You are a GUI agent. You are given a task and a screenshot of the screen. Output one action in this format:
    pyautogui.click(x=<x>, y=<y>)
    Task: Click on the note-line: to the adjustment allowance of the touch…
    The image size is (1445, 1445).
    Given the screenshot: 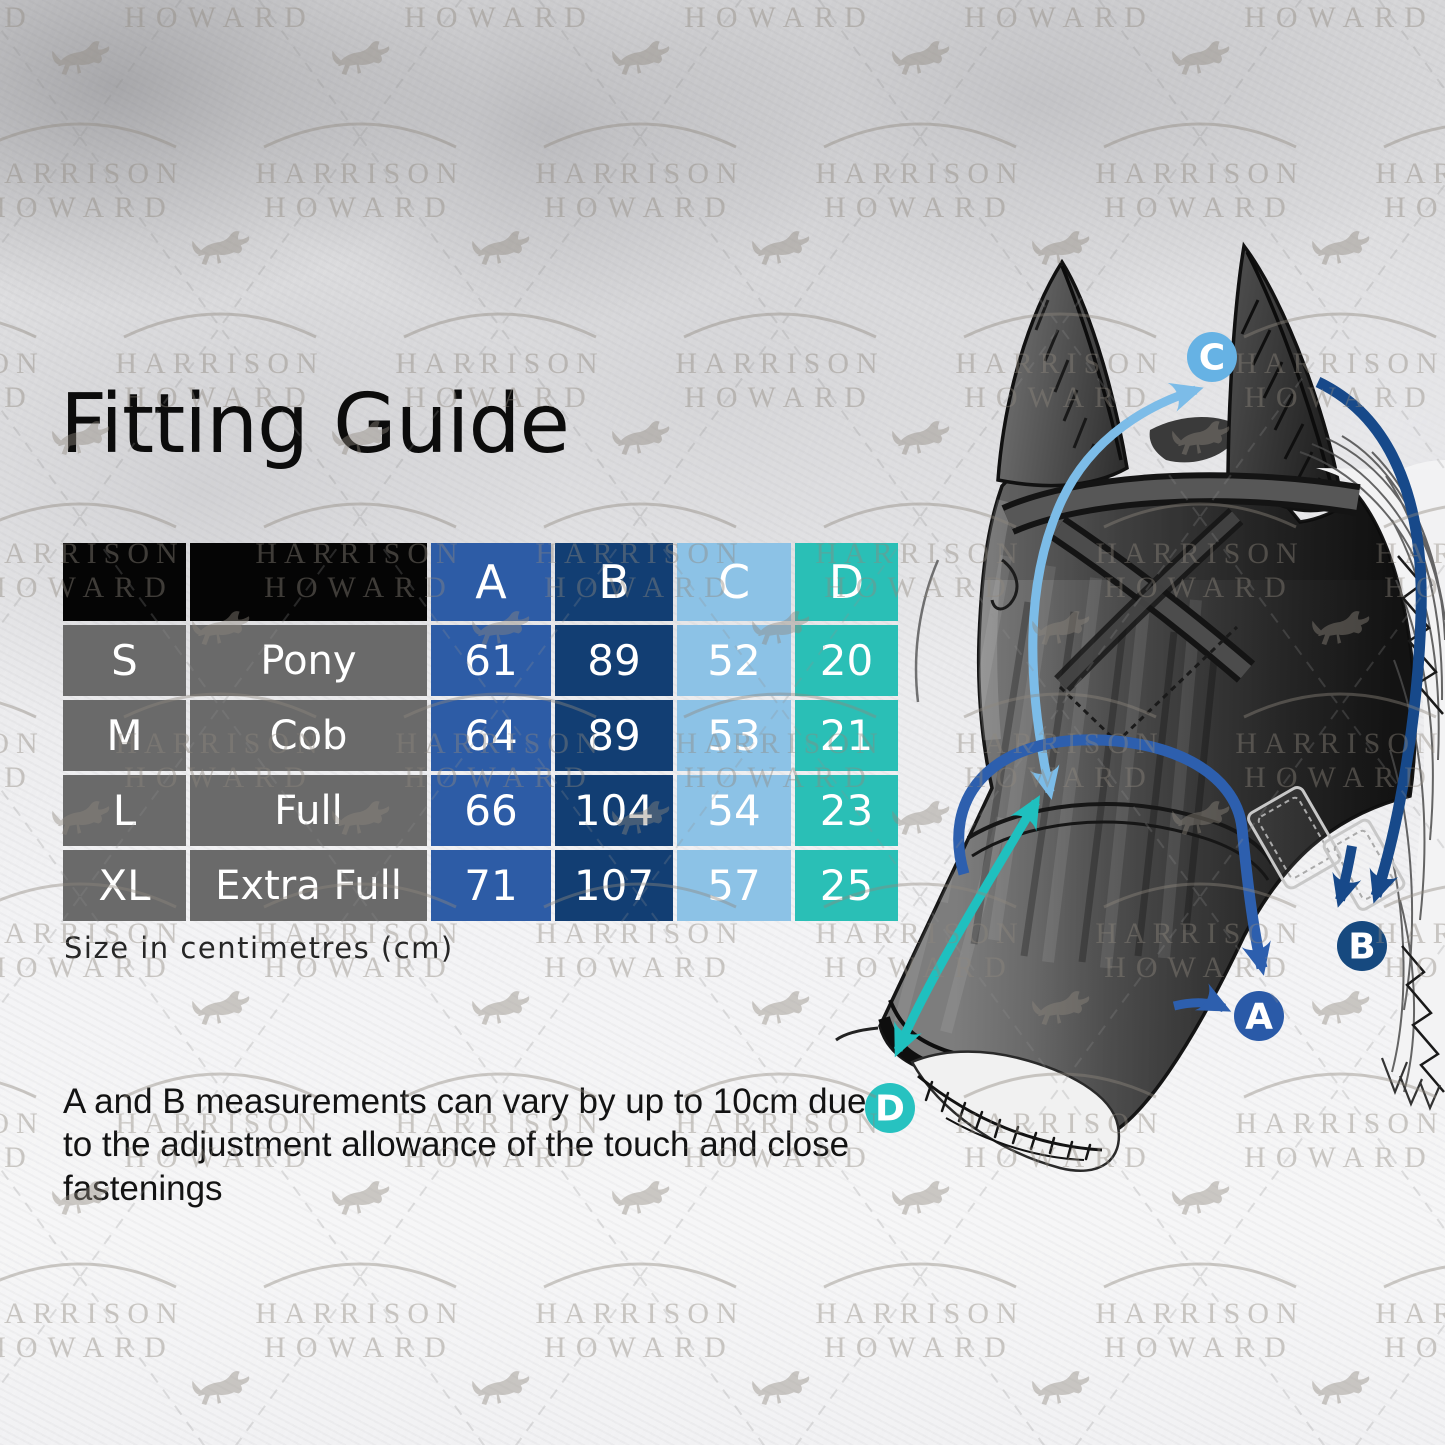 What is the action you would take?
    pyautogui.click(x=456, y=1145)
    